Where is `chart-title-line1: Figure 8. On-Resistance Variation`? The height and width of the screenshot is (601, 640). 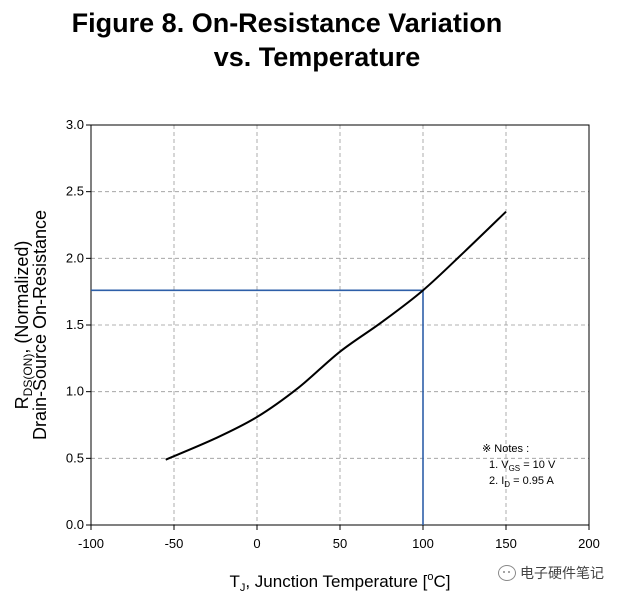
chart-title-line1: Figure 8. On-Resistance Variation is located at coordinates (287, 23).